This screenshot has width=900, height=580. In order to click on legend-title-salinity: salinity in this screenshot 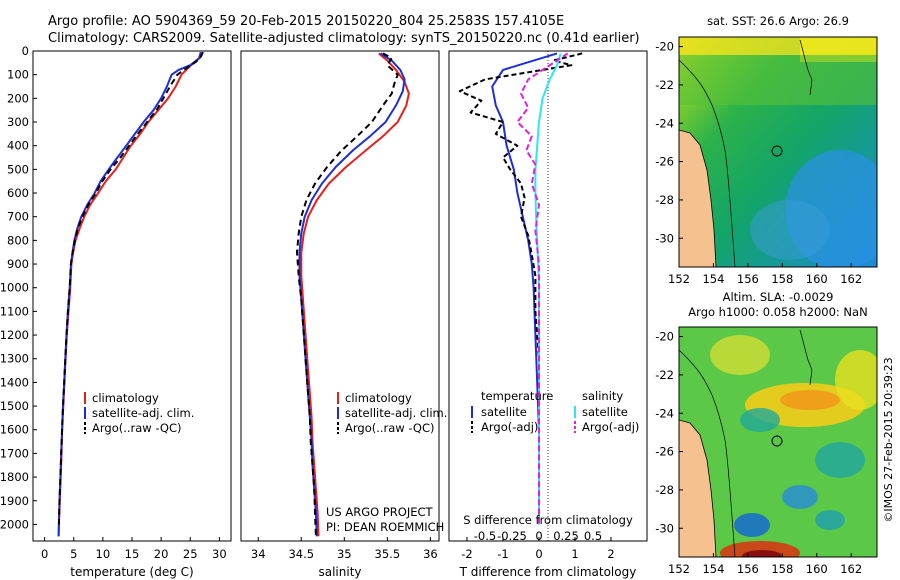, I will do `click(602, 396)`.